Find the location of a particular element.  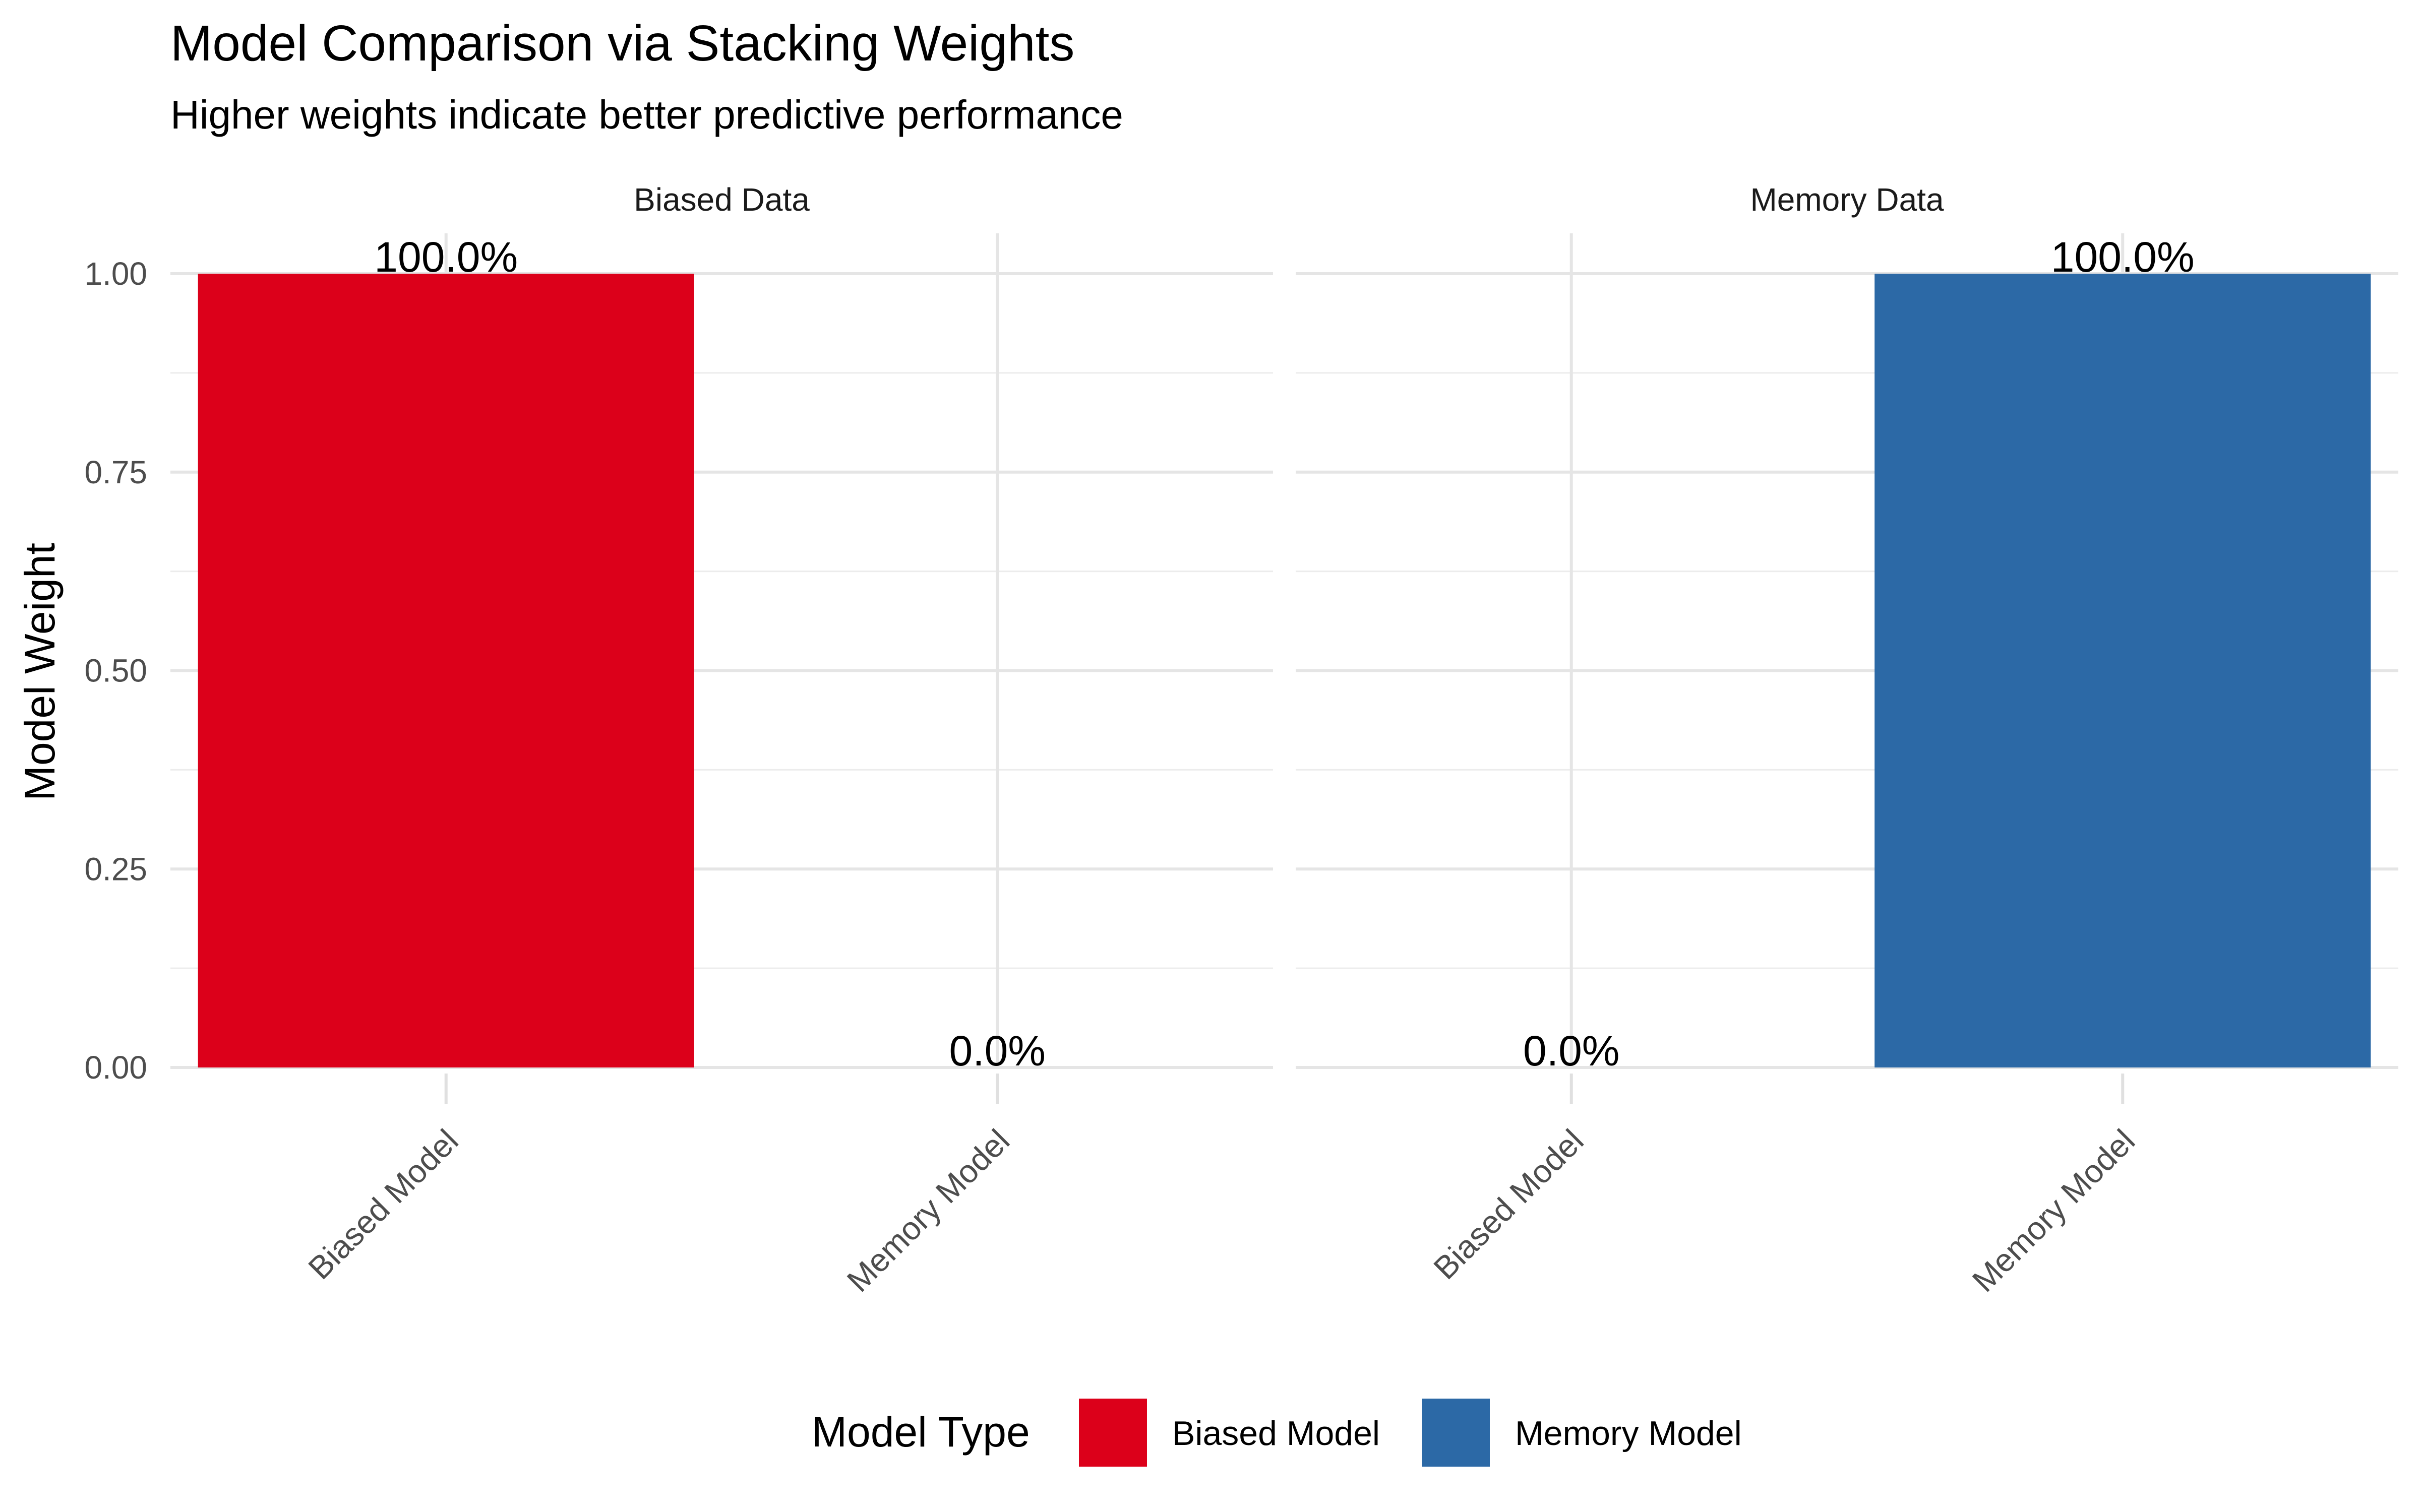

y-tick-label: 0.50 is located at coordinates (115, 671).